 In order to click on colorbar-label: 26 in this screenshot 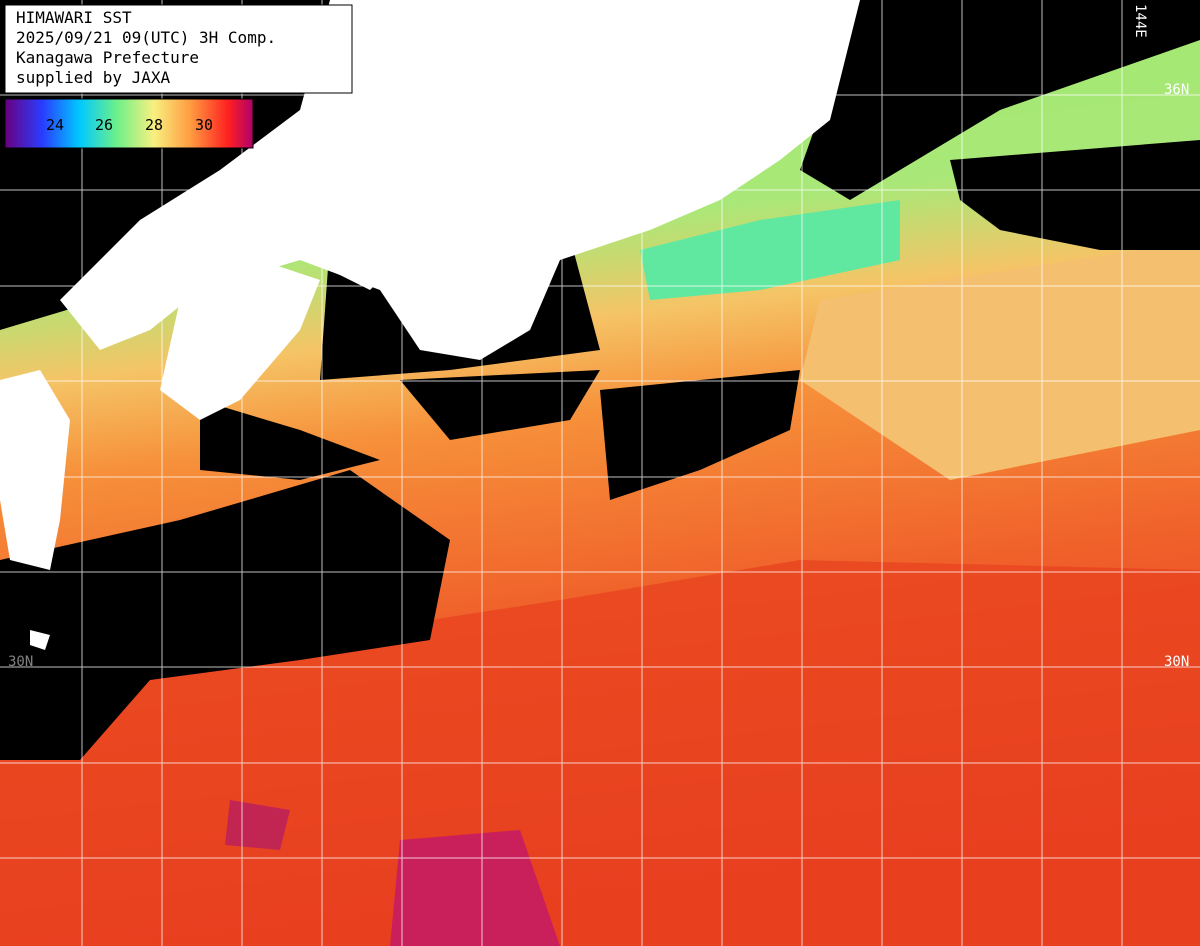, I will do `click(104, 125)`.